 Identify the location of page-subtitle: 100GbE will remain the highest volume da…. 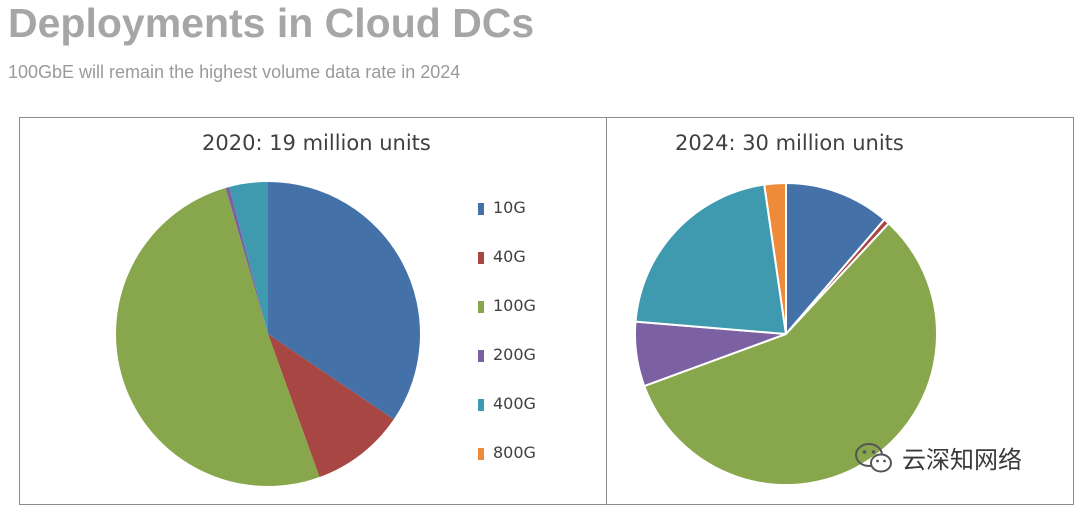
(234, 72).